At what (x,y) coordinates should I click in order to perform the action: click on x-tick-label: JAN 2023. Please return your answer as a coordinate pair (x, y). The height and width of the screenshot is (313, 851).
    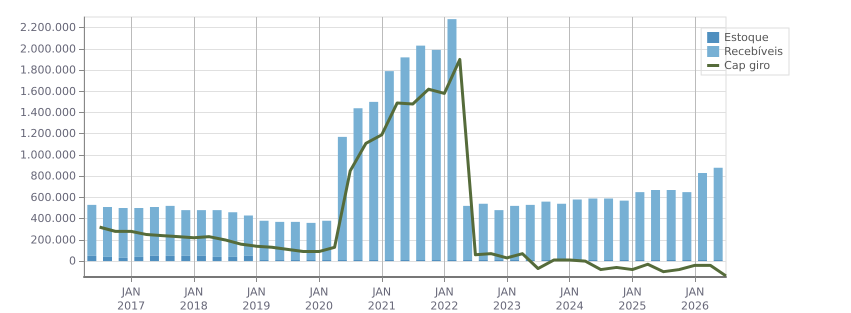
    Looking at the image, I should click on (506, 299).